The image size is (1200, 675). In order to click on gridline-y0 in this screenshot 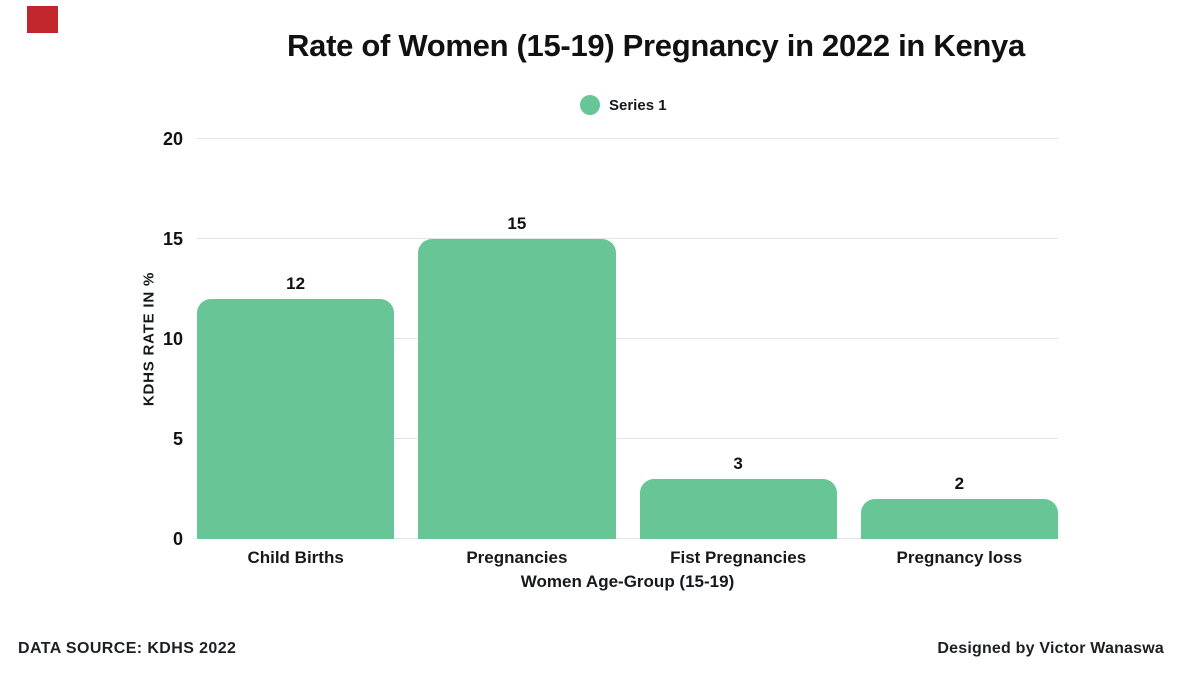, I will do `click(627, 538)`.